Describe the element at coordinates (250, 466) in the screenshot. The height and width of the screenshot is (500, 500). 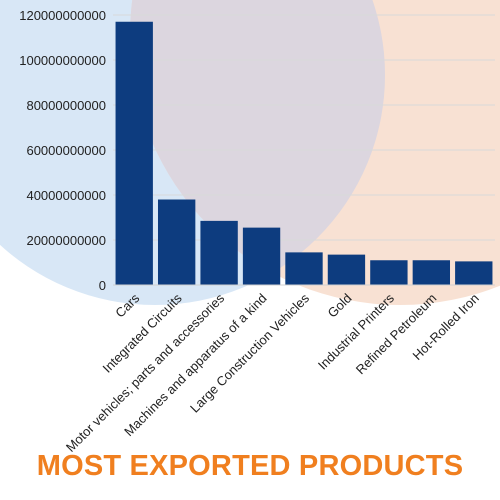
I see `chart-title: MOST EXPORTED PRODUCTS` at that location.